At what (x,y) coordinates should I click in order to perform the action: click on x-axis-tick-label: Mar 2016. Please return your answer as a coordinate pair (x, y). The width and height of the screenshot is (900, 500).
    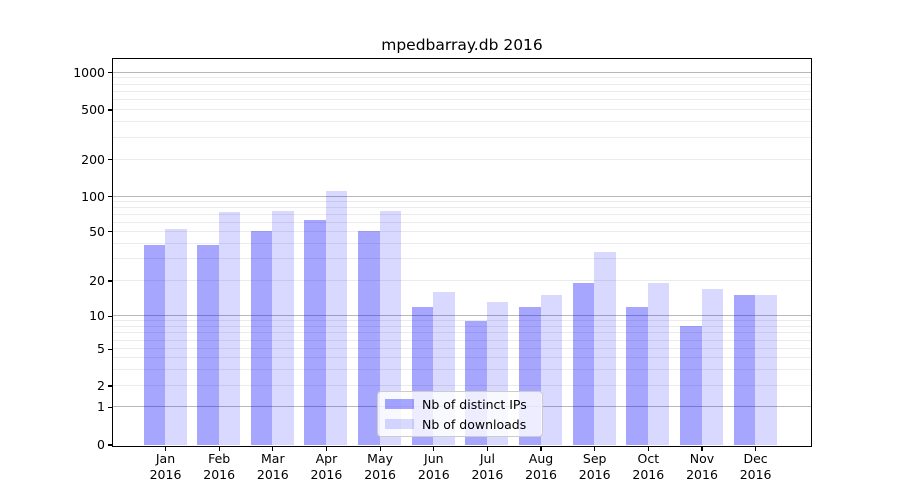
    Looking at the image, I should click on (272, 466).